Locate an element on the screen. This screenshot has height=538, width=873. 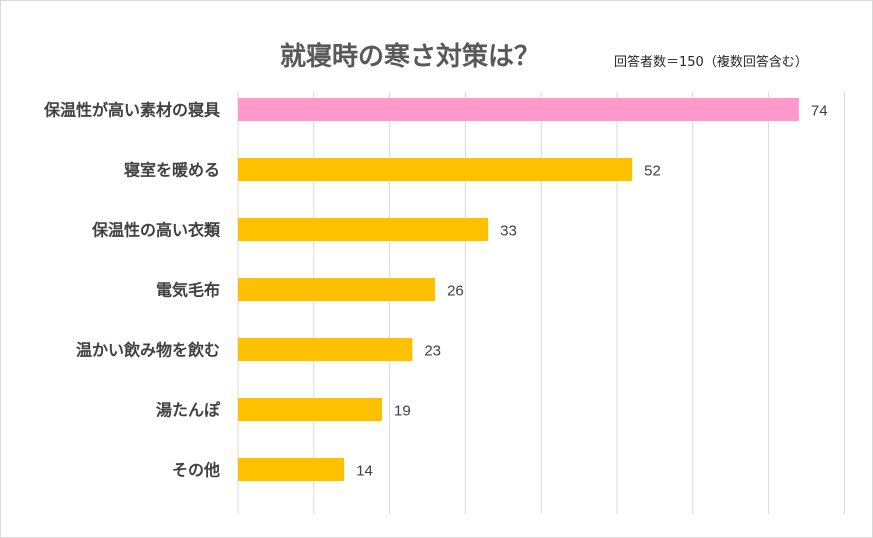
value-label: 74 is located at coordinates (819, 111).